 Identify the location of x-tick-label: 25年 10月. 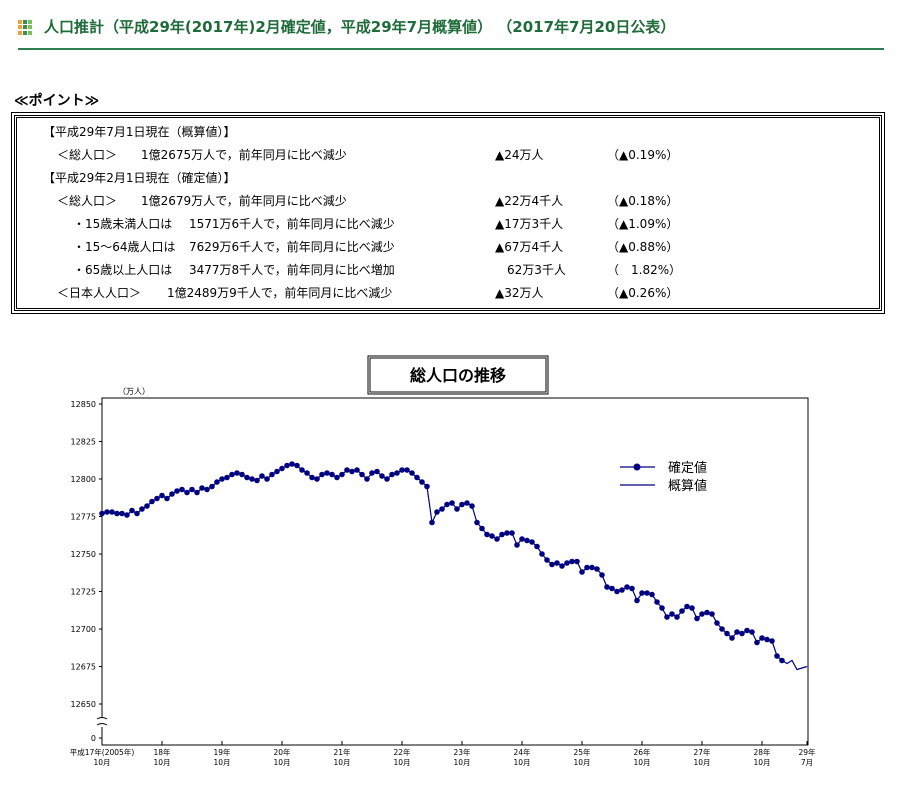
(582, 757).